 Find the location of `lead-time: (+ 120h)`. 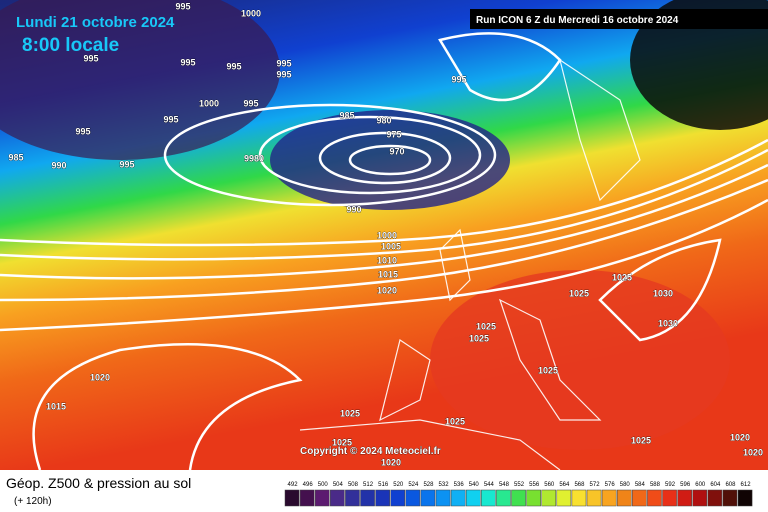

lead-time: (+ 120h) is located at coordinates (33, 501).